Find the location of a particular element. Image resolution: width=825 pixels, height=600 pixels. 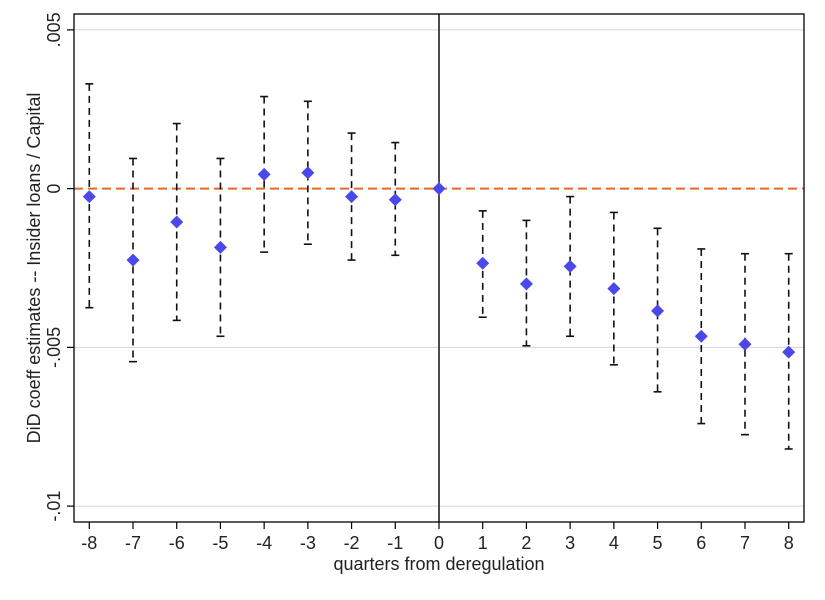

x-tick-label: -1 is located at coordinates (395, 543).